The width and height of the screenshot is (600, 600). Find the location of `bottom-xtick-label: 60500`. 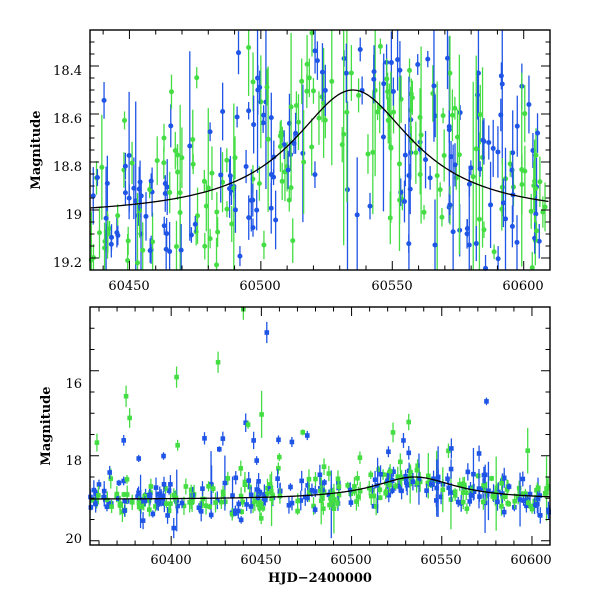

bottom-xtick-label: 60500 is located at coordinates (350, 560).